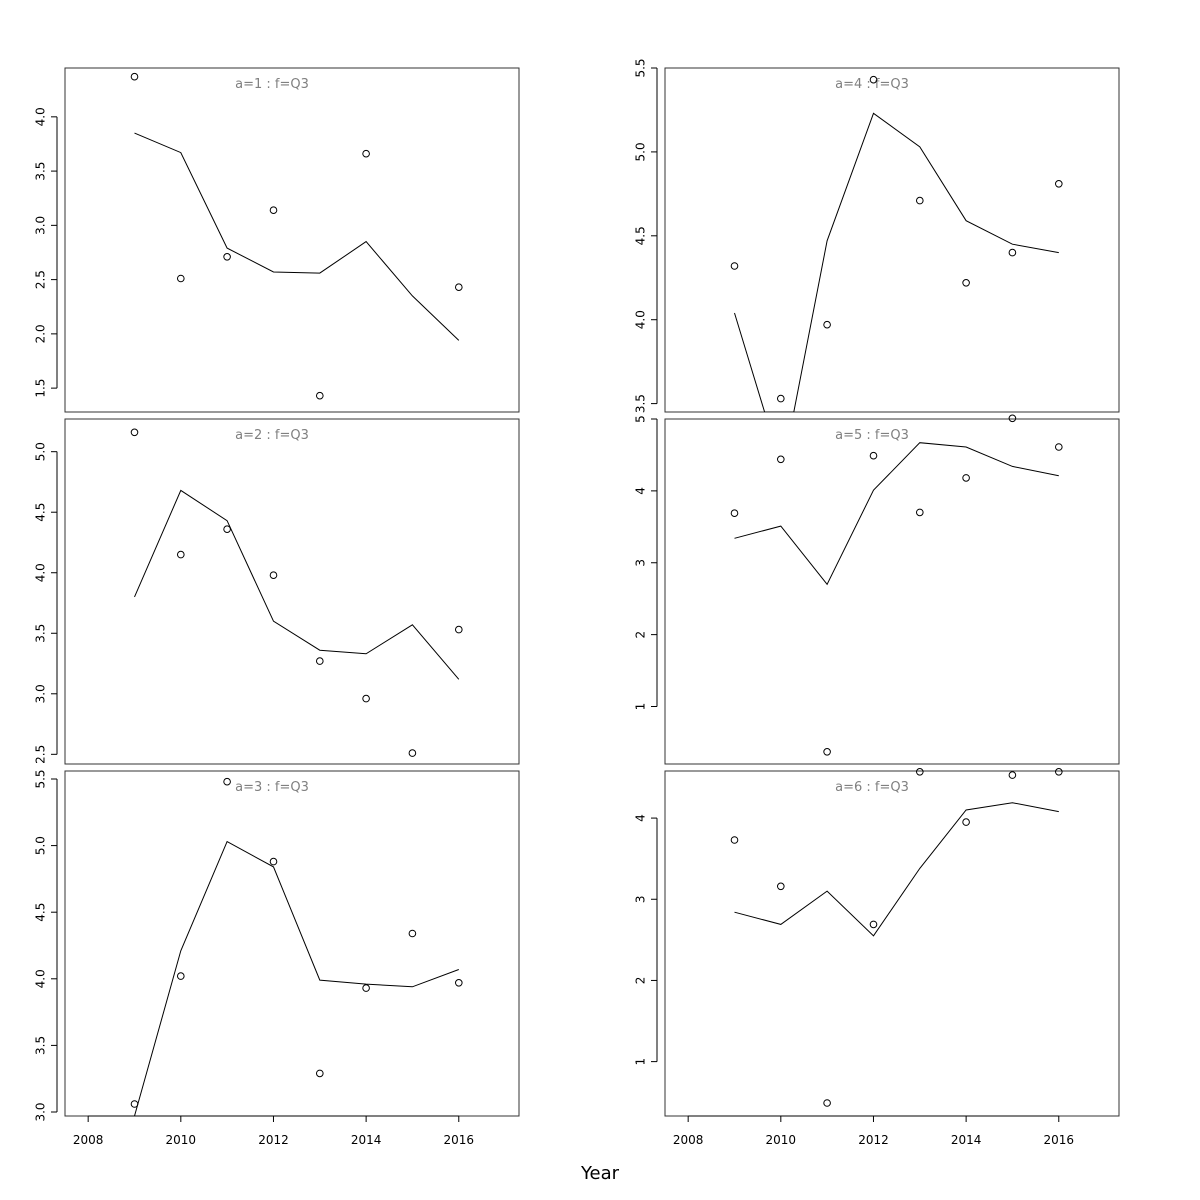 The image size is (1200, 1200). I want to click on panel-4: a=4 : f=Q3 3.5 4.0 4.5 5.0 5.5, so click(877, 235).